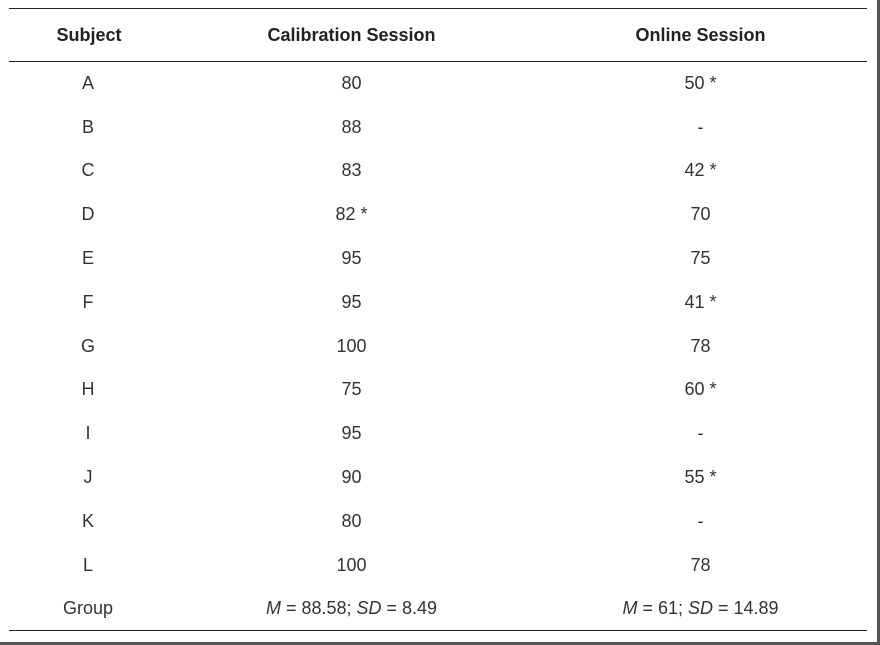 This screenshot has width=880, height=645. I want to click on table-row: K 80 -, so click(438, 521).